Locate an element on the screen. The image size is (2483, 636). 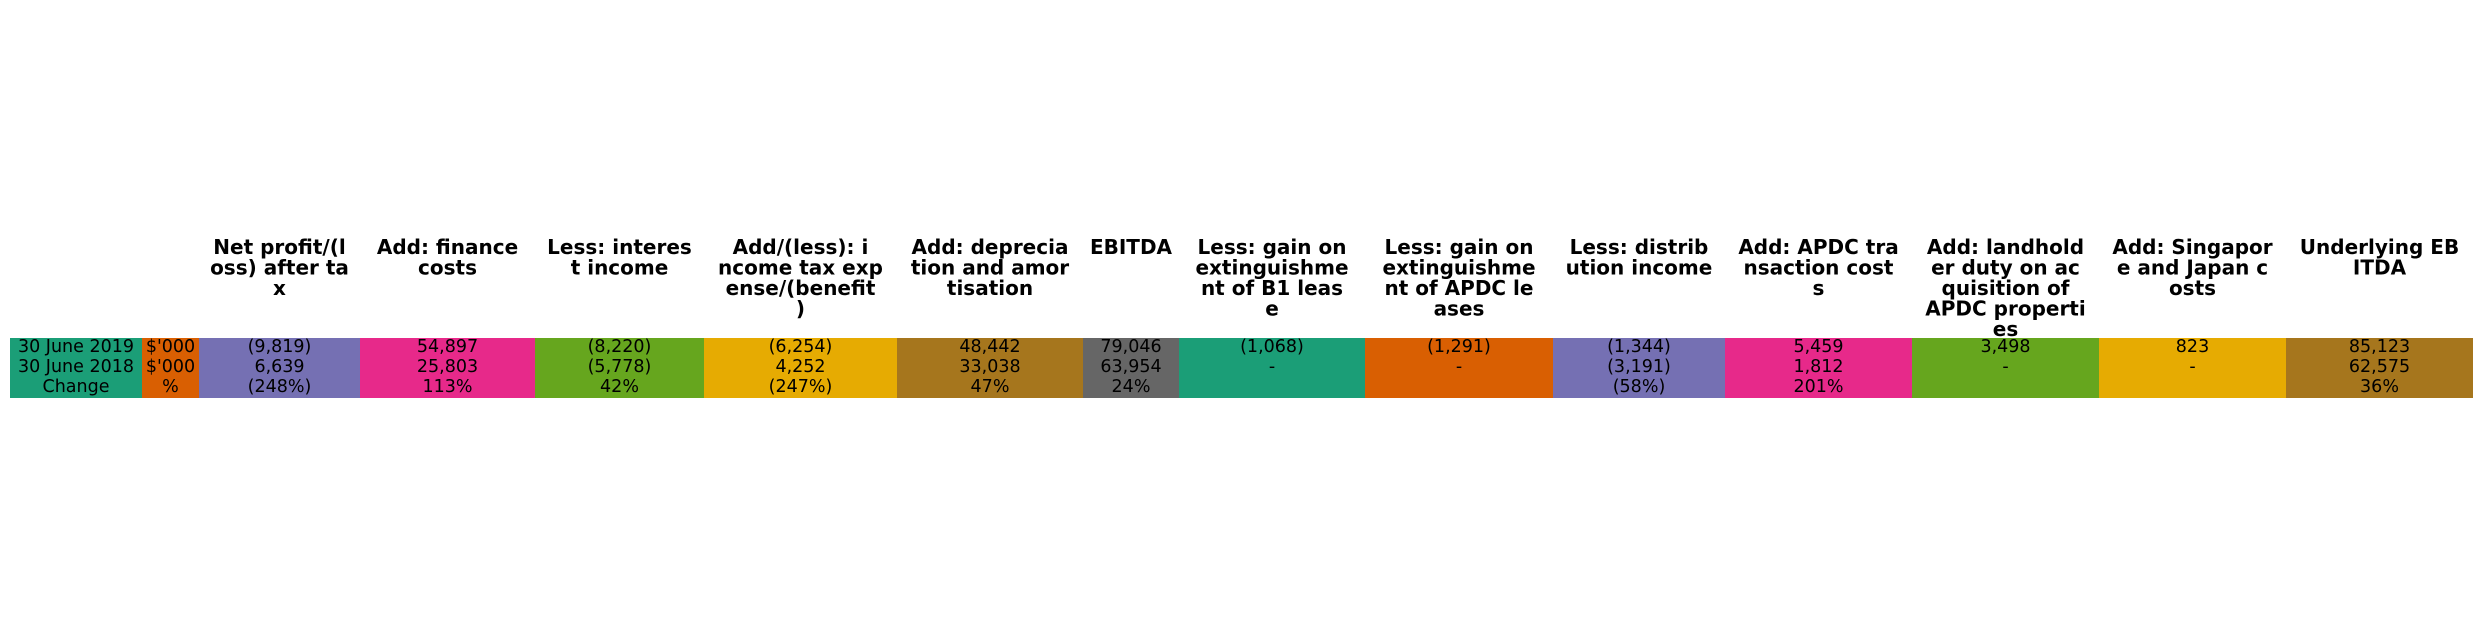
cell-value: (58%) is located at coordinates (1639, 387).